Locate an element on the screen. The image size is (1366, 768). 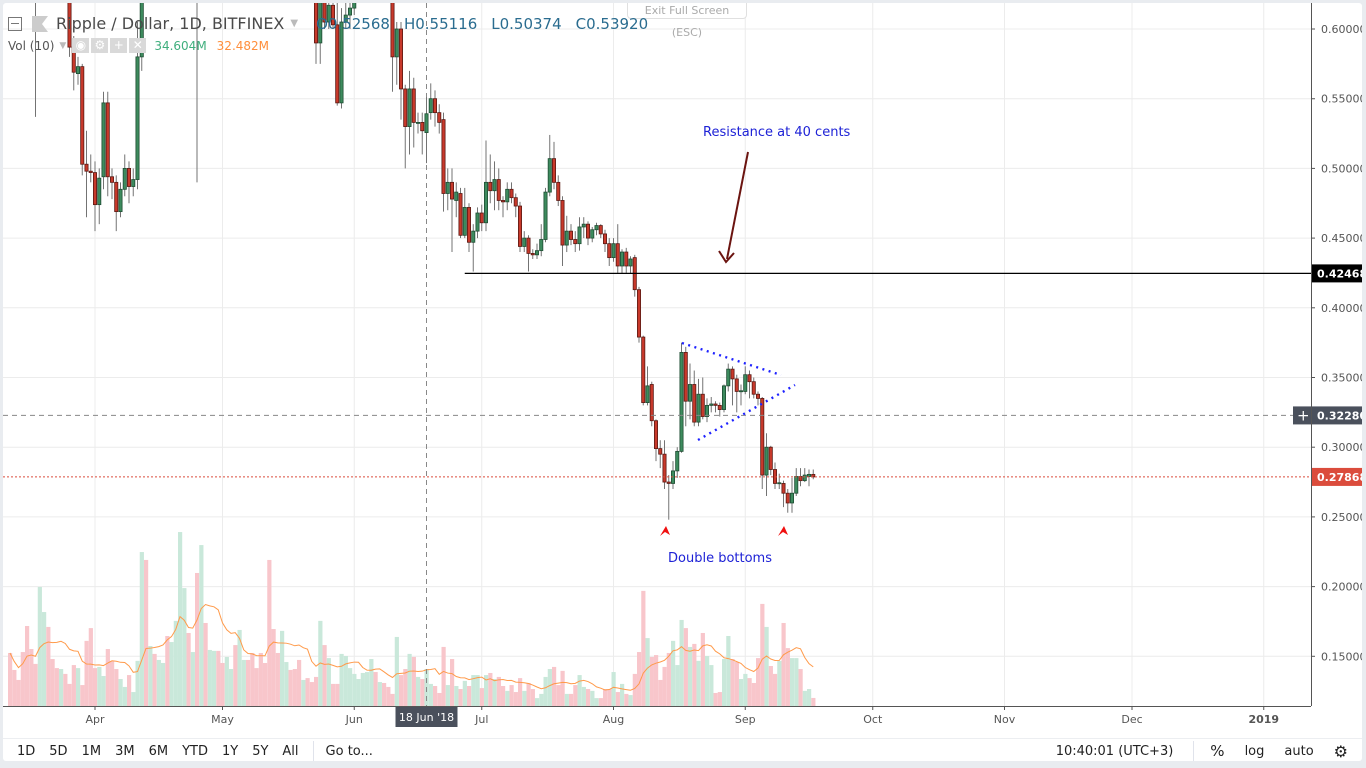
auto-button: auto is located at coordinates (1299, 751).